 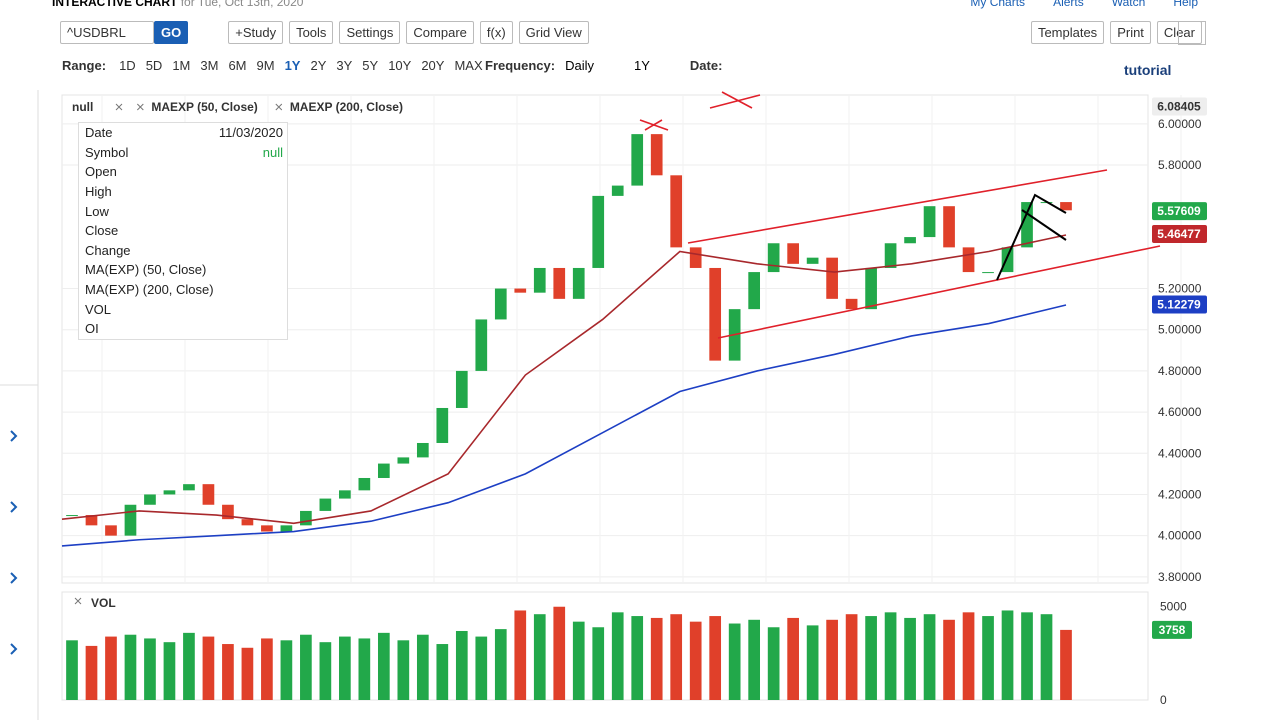 I want to click on range-option: 9M, so click(x=265, y=65).